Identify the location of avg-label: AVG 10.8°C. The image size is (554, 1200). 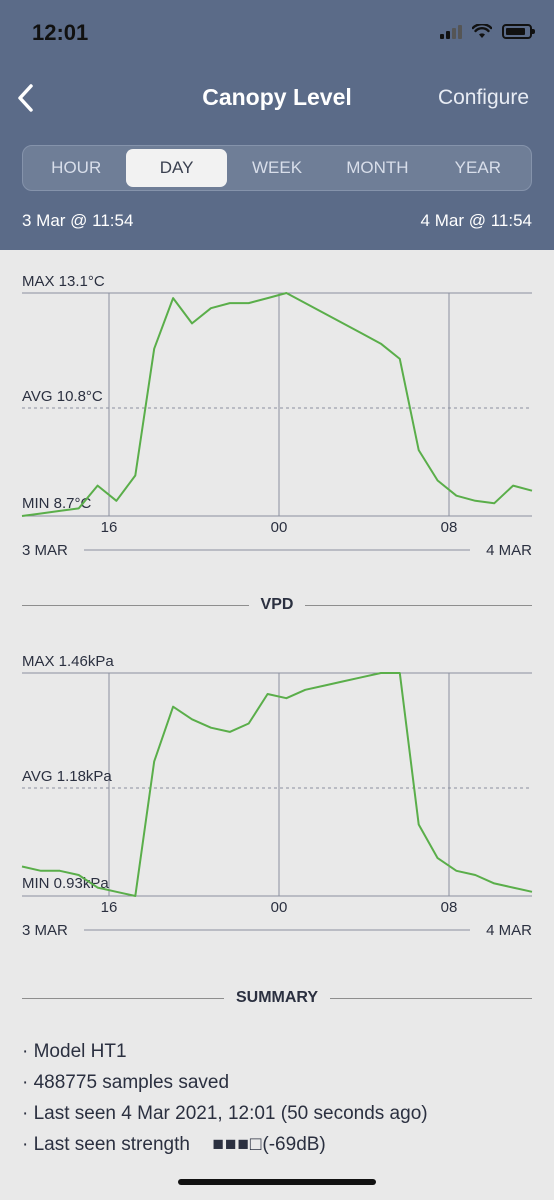
(62, 396).